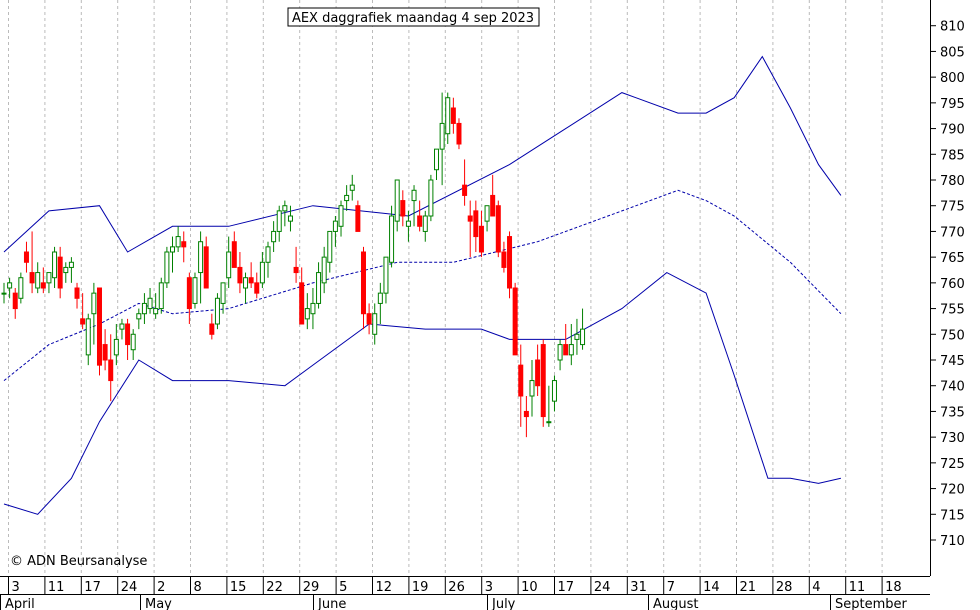 Image resolution: width=980 pixels, height=610 pixels. Describe the element at coordinates (78, 561) in the screenshot. I see `copyright-text: © ADN Beursanalyse` at that location.